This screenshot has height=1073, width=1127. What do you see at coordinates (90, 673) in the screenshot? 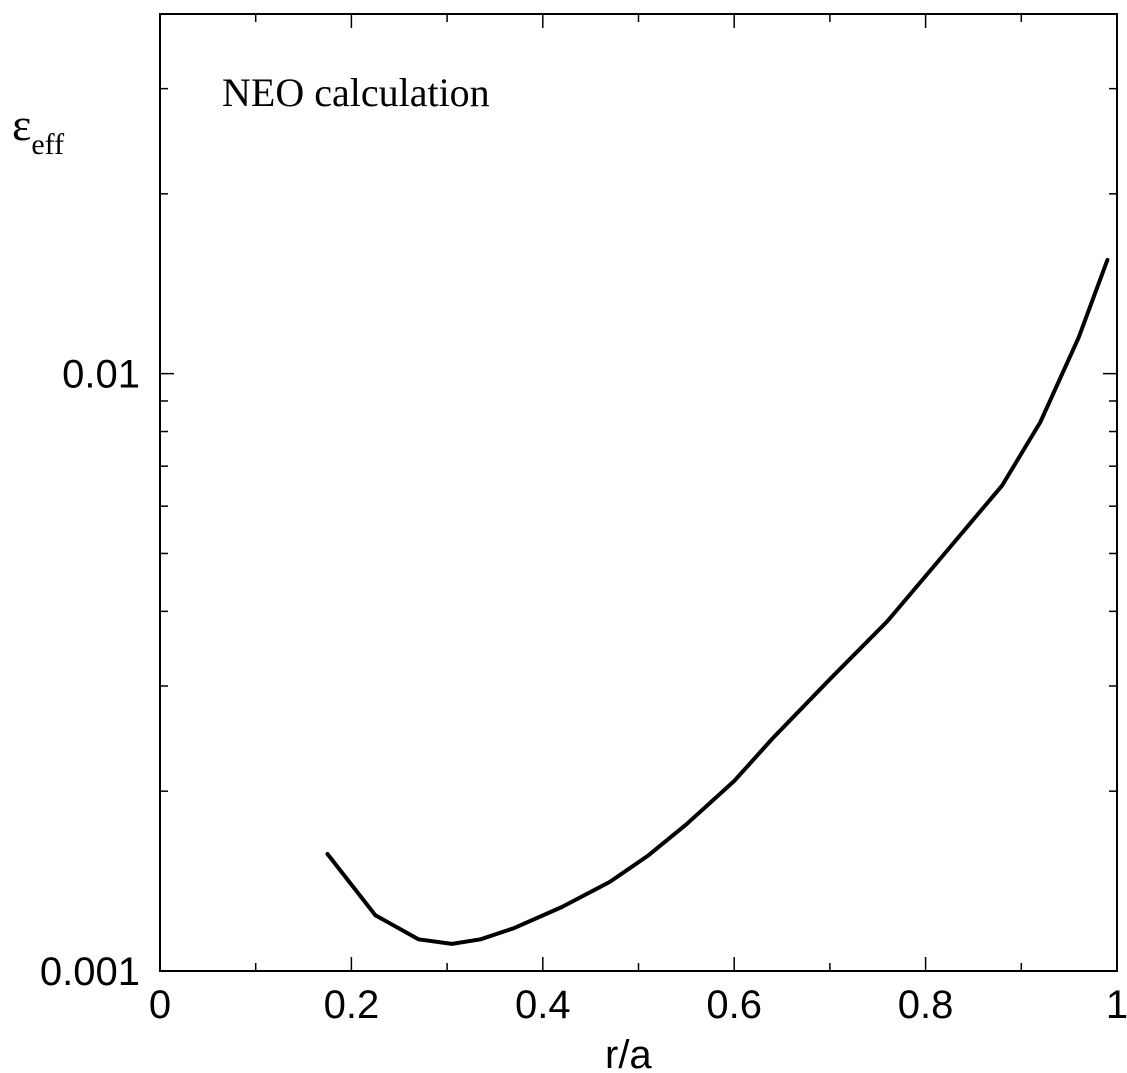
I see `y-tick-labels: 0.001 0.01` at bounding box center [90, 673].